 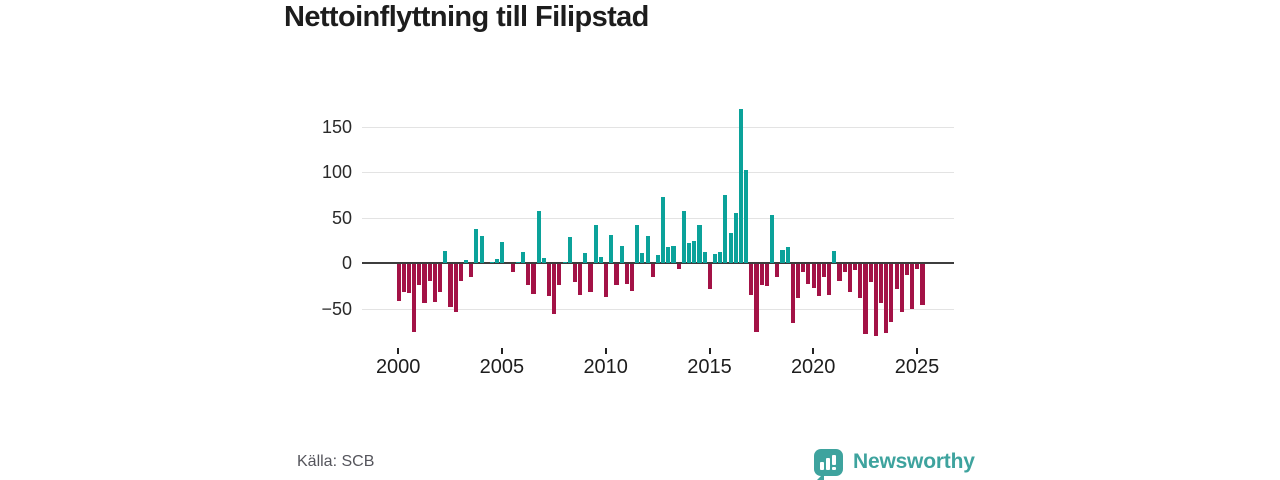 What do you see at coordinates (501, 351) in the screenshot?
I see `x-tick-2005` at bounding box center [501, 351].